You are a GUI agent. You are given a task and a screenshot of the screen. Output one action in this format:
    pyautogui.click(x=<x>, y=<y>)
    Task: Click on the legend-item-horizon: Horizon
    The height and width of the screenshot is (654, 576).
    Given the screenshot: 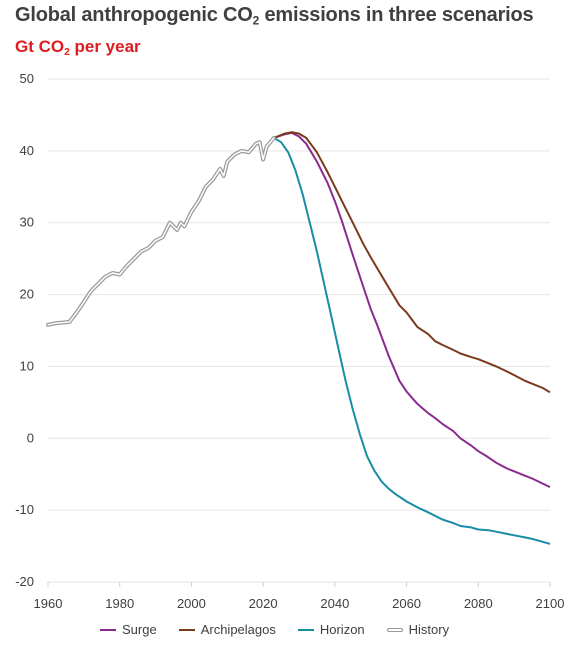 What is the action you would take?
    pyautogui.click(x=331, y=629)
    